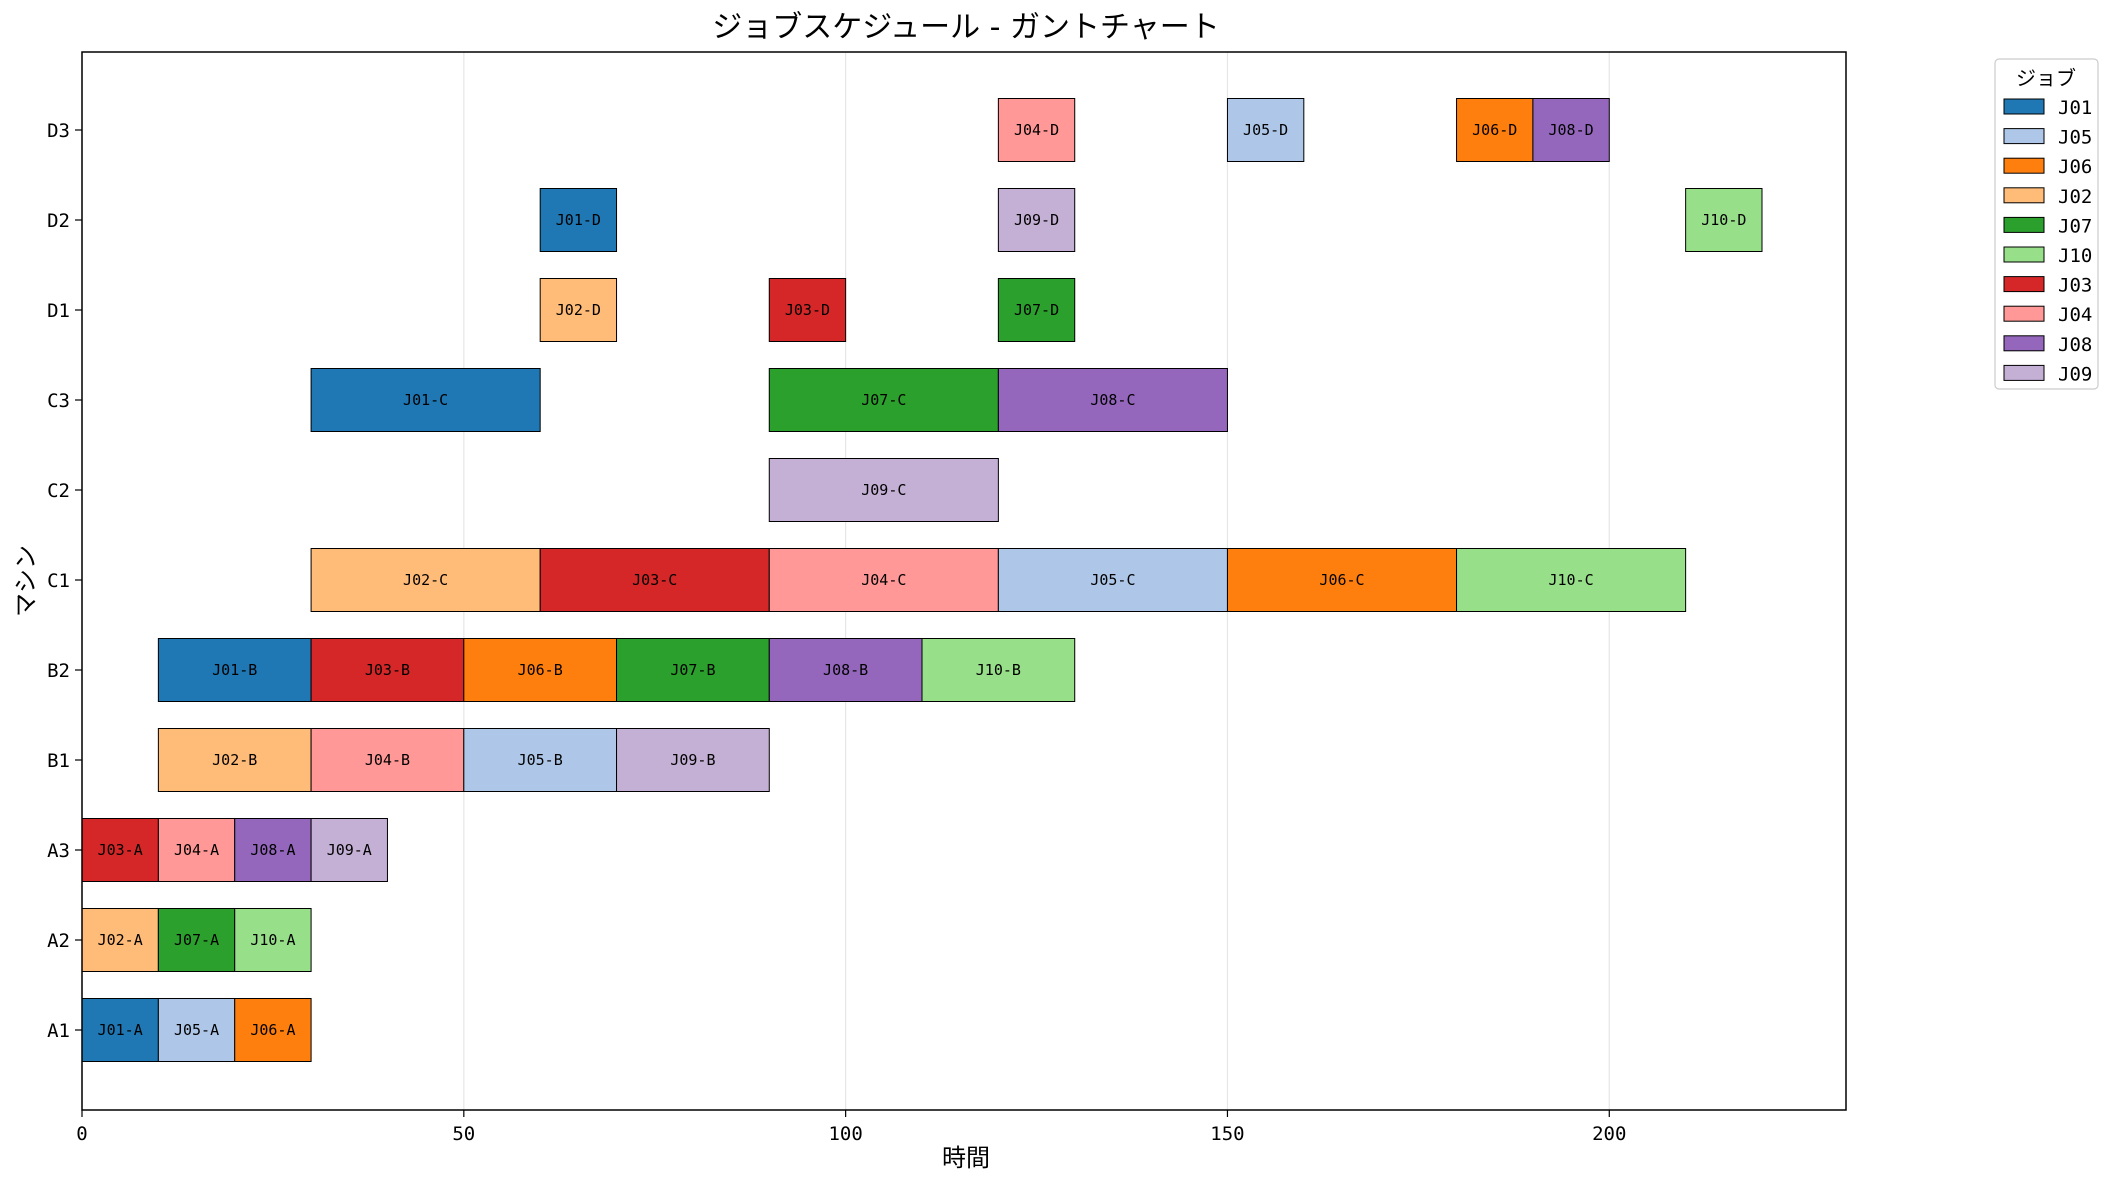 The width and height of the screenshot is (2104, 1184). Describe the element at coordinates (2075, 345) in the screenshot. I see `legend-label: J08` at that location.